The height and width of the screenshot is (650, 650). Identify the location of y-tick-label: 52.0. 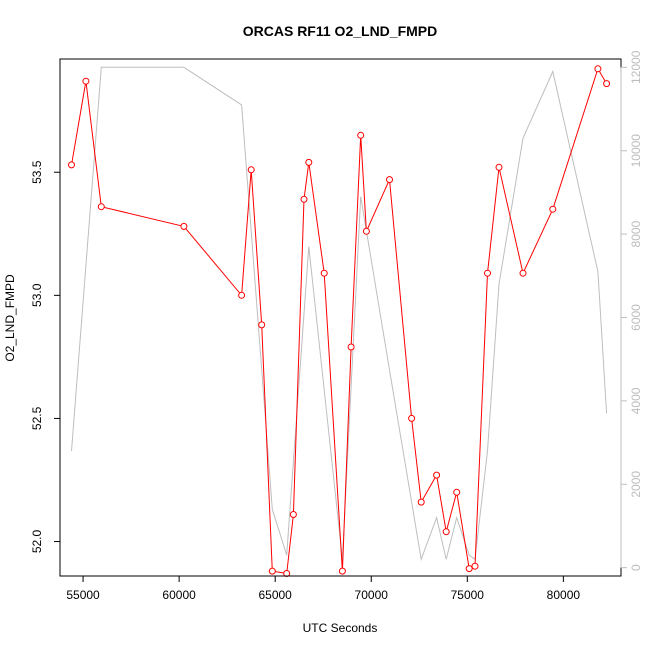
(37, 541).